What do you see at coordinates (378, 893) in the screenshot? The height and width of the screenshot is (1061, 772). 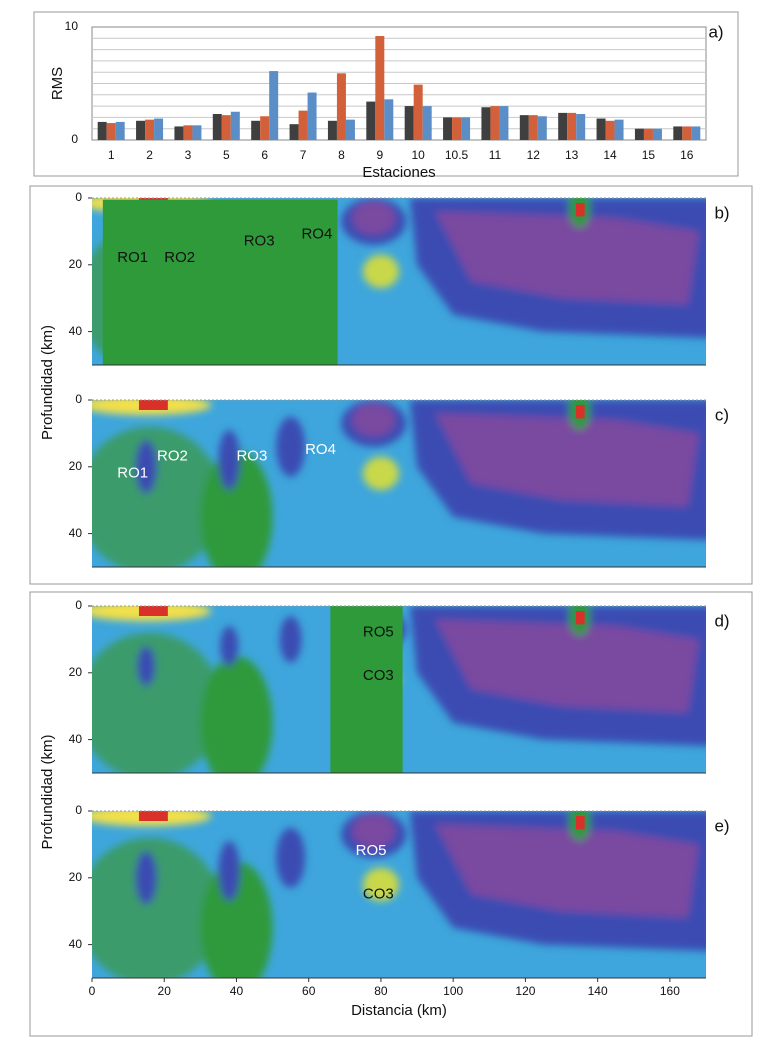 I see `annotation: CO3` at bounding box center [378, 893].